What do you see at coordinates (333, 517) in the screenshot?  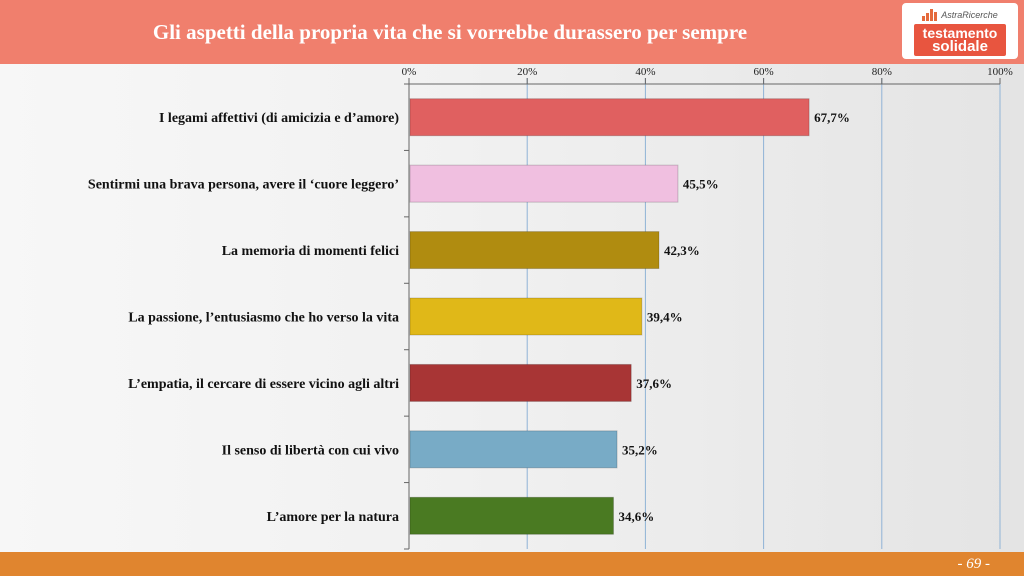 I see `category-label: L’amore per la natura` at bounding box center [333, 517].